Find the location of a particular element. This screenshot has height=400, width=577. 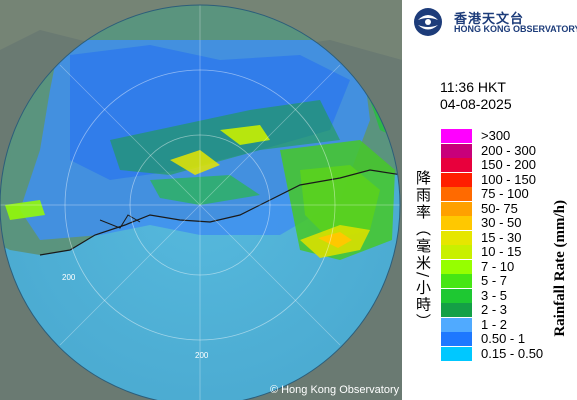

legend-label: 3 - 5 is located at coordinates (494, 295).